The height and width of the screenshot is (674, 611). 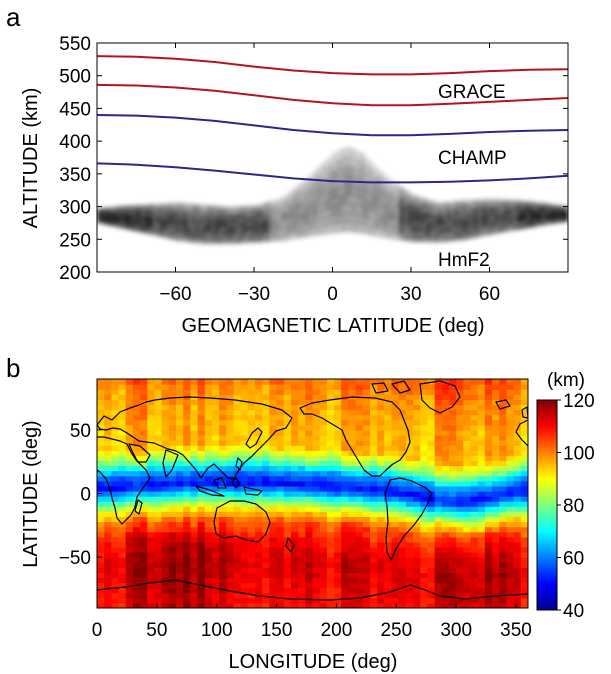 What do you see at coordinates (139, 453) in the screenshot?
I see `coastline-arabia` at bounding box center [139, 453].